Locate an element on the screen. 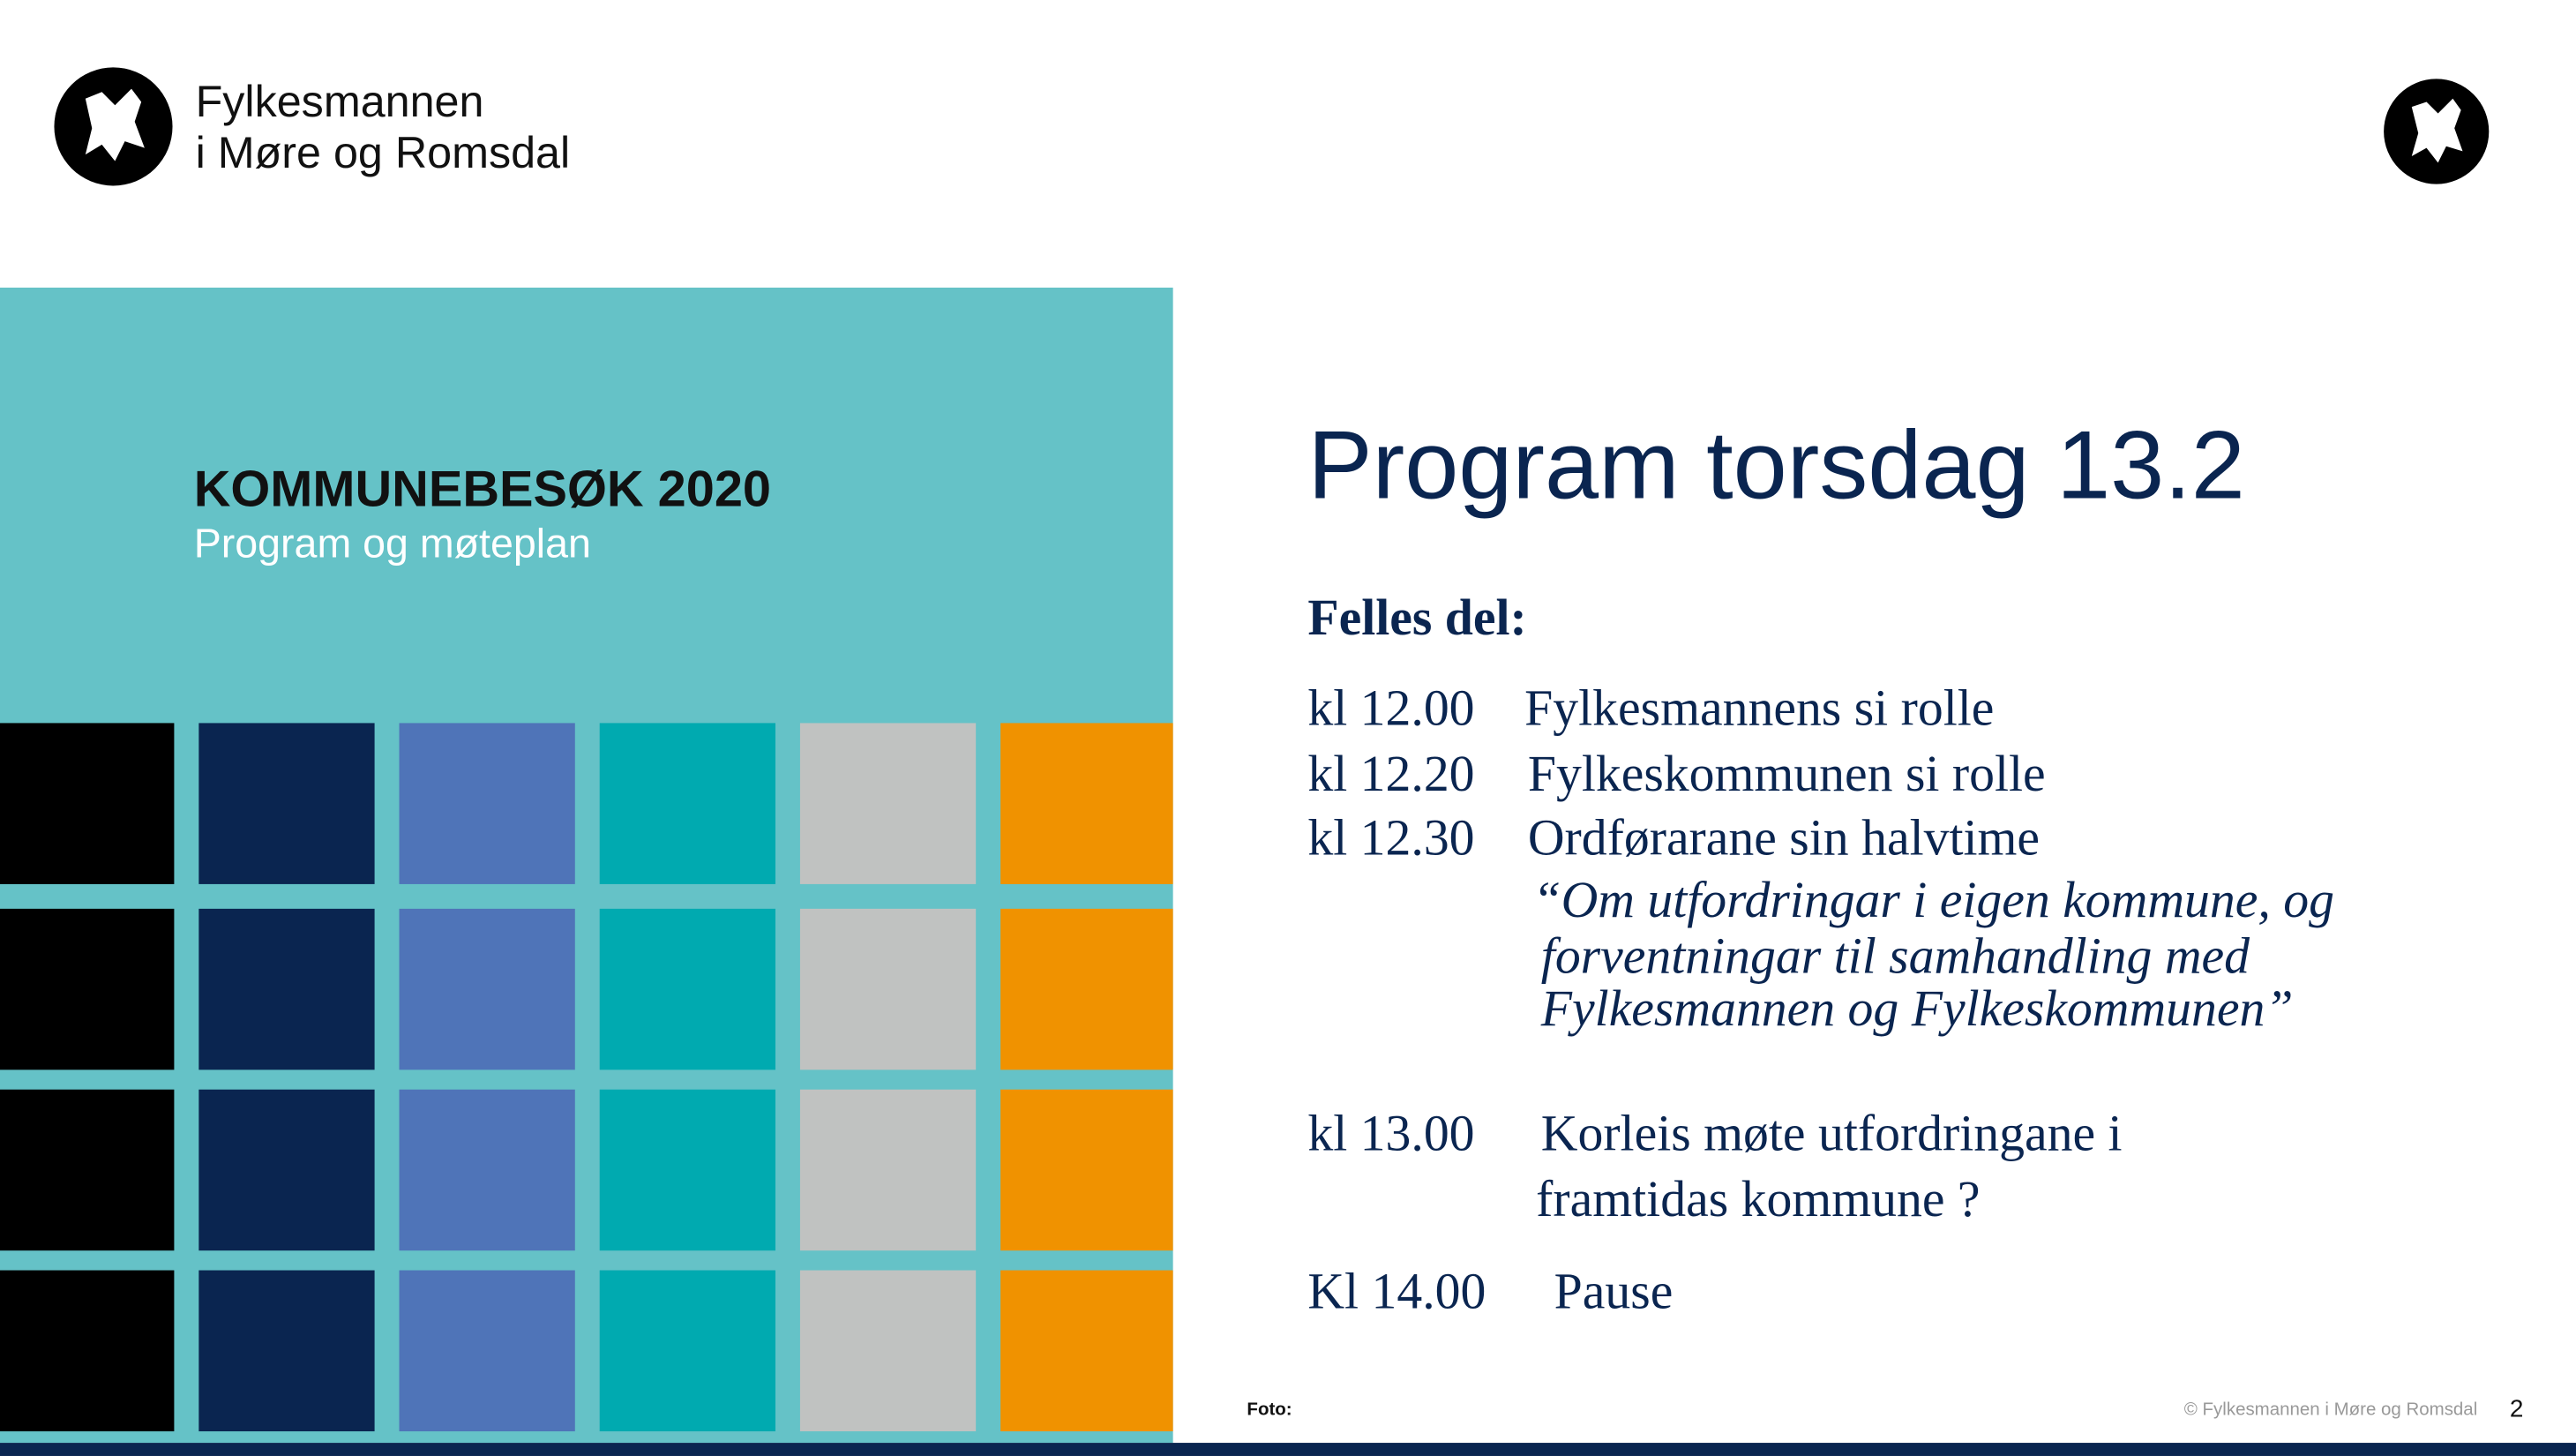  bottom-bar is located at coordinates (1288, 1449).